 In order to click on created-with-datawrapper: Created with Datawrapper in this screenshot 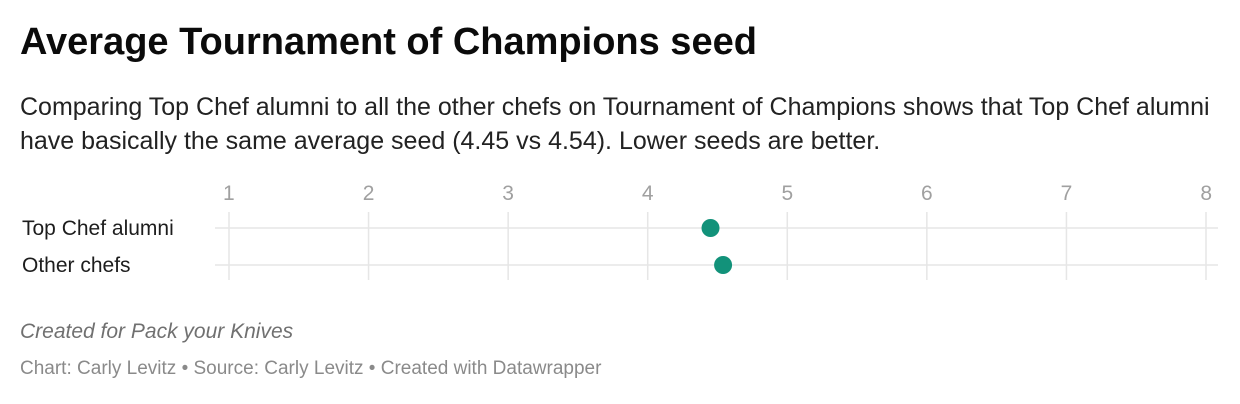, I will do `click(491, 368)`.